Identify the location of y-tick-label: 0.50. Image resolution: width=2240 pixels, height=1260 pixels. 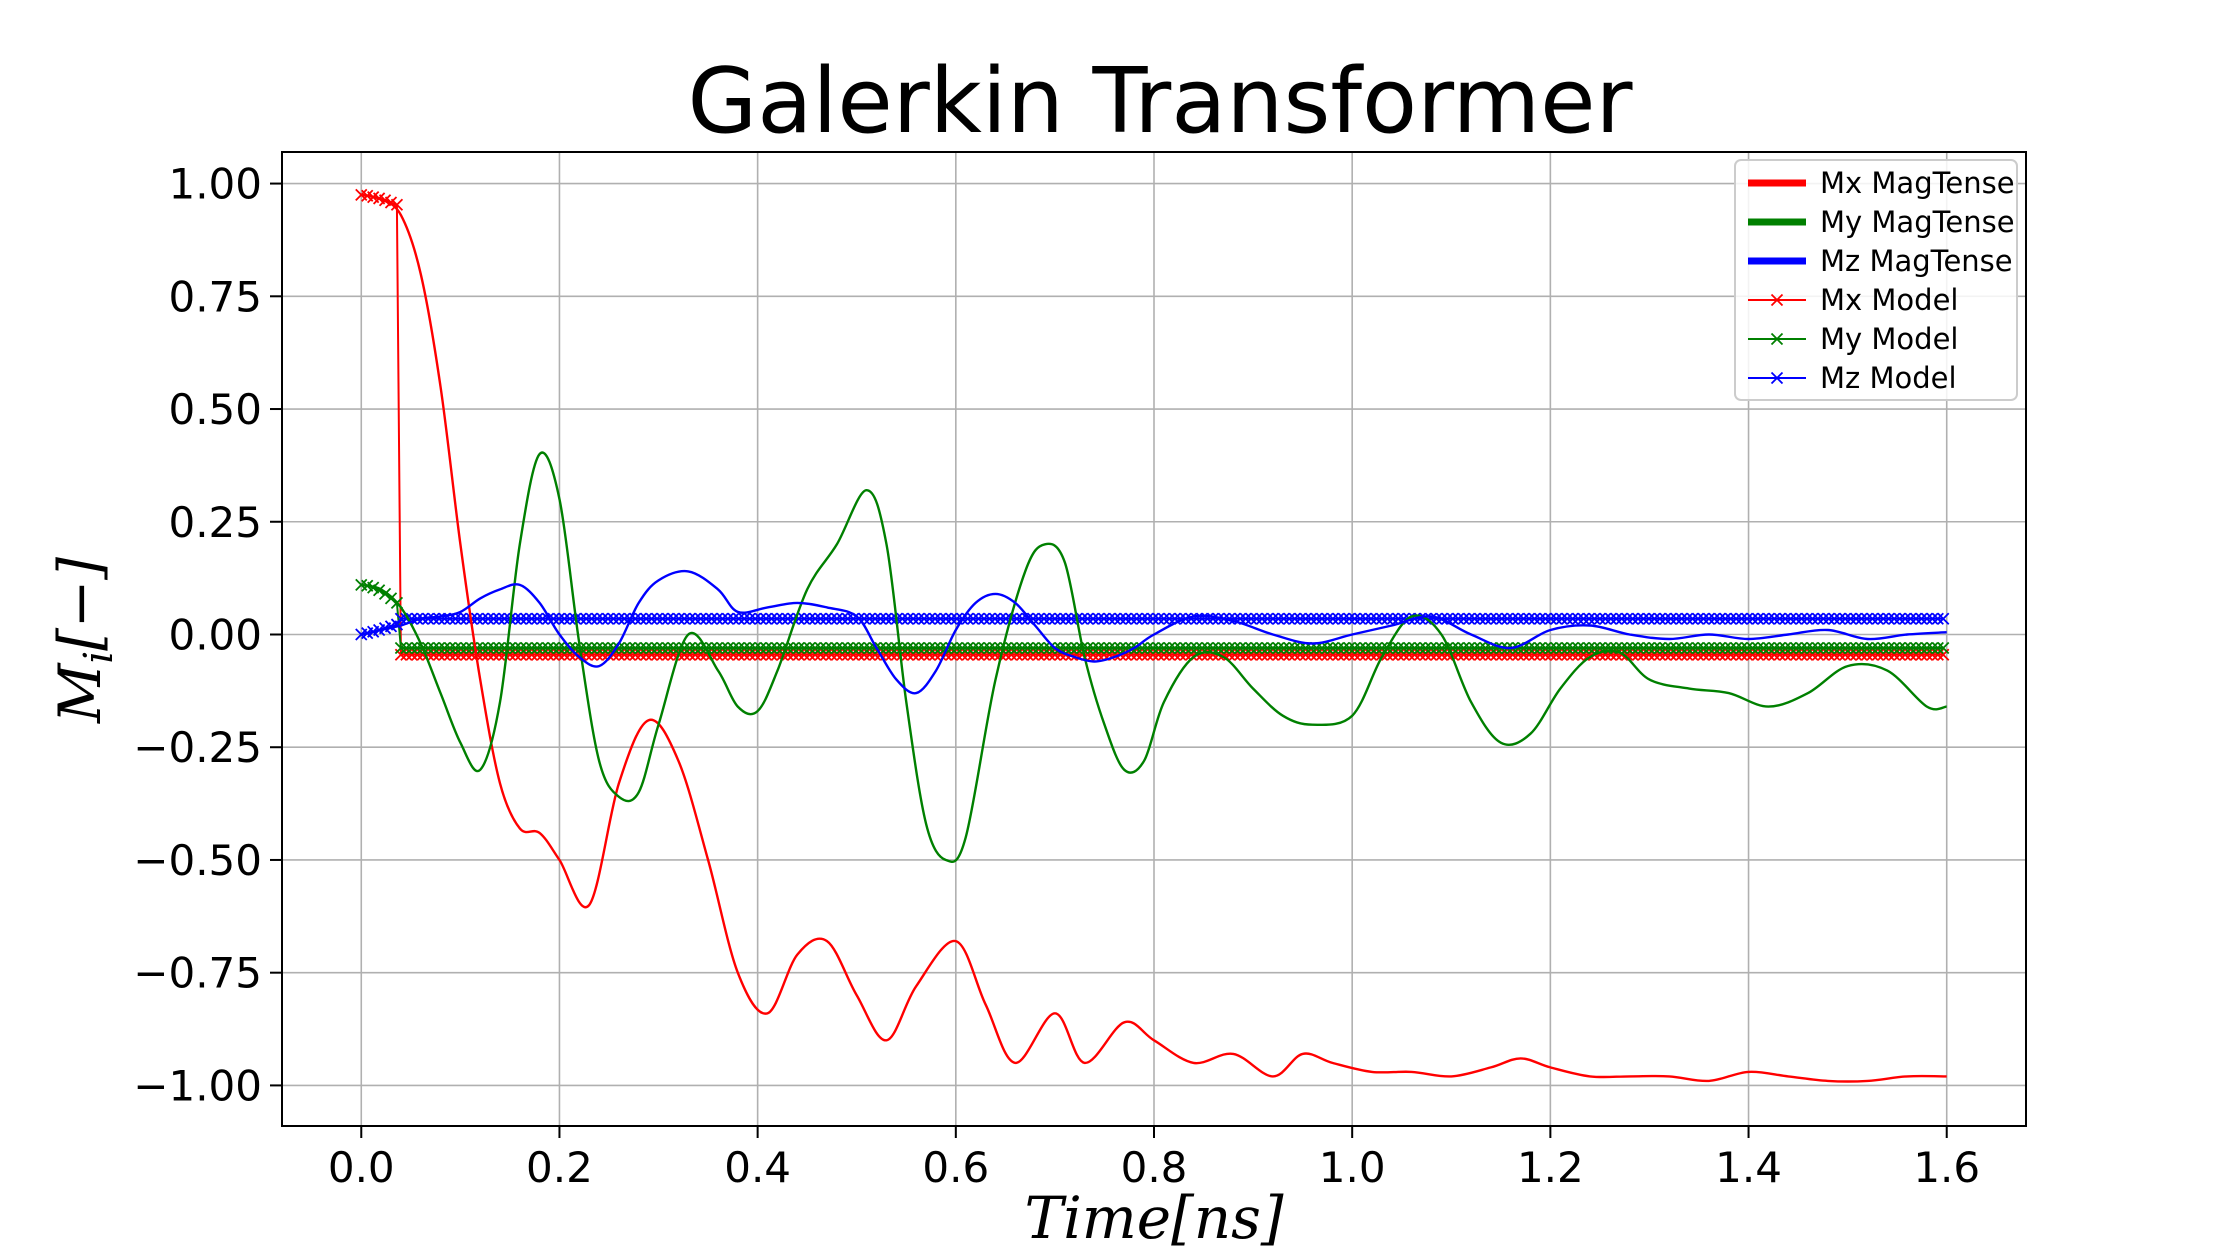
(215, 409).